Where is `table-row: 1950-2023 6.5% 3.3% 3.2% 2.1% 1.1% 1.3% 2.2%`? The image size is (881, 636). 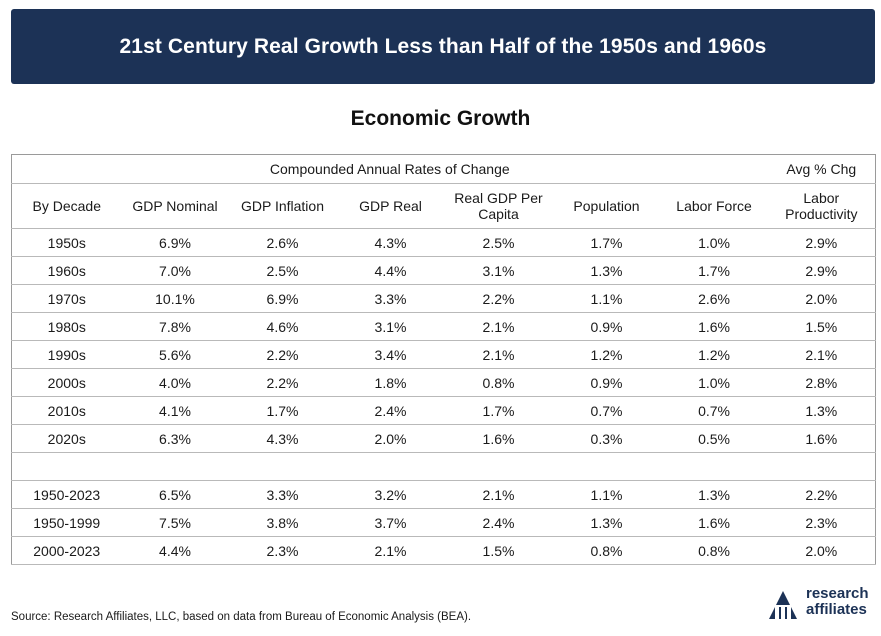
table-row: 1950-2023 6.5% 3.3% 3.2% 2.1% 1.1% 1.3% 2.2% is located at coordinates (443, 494).